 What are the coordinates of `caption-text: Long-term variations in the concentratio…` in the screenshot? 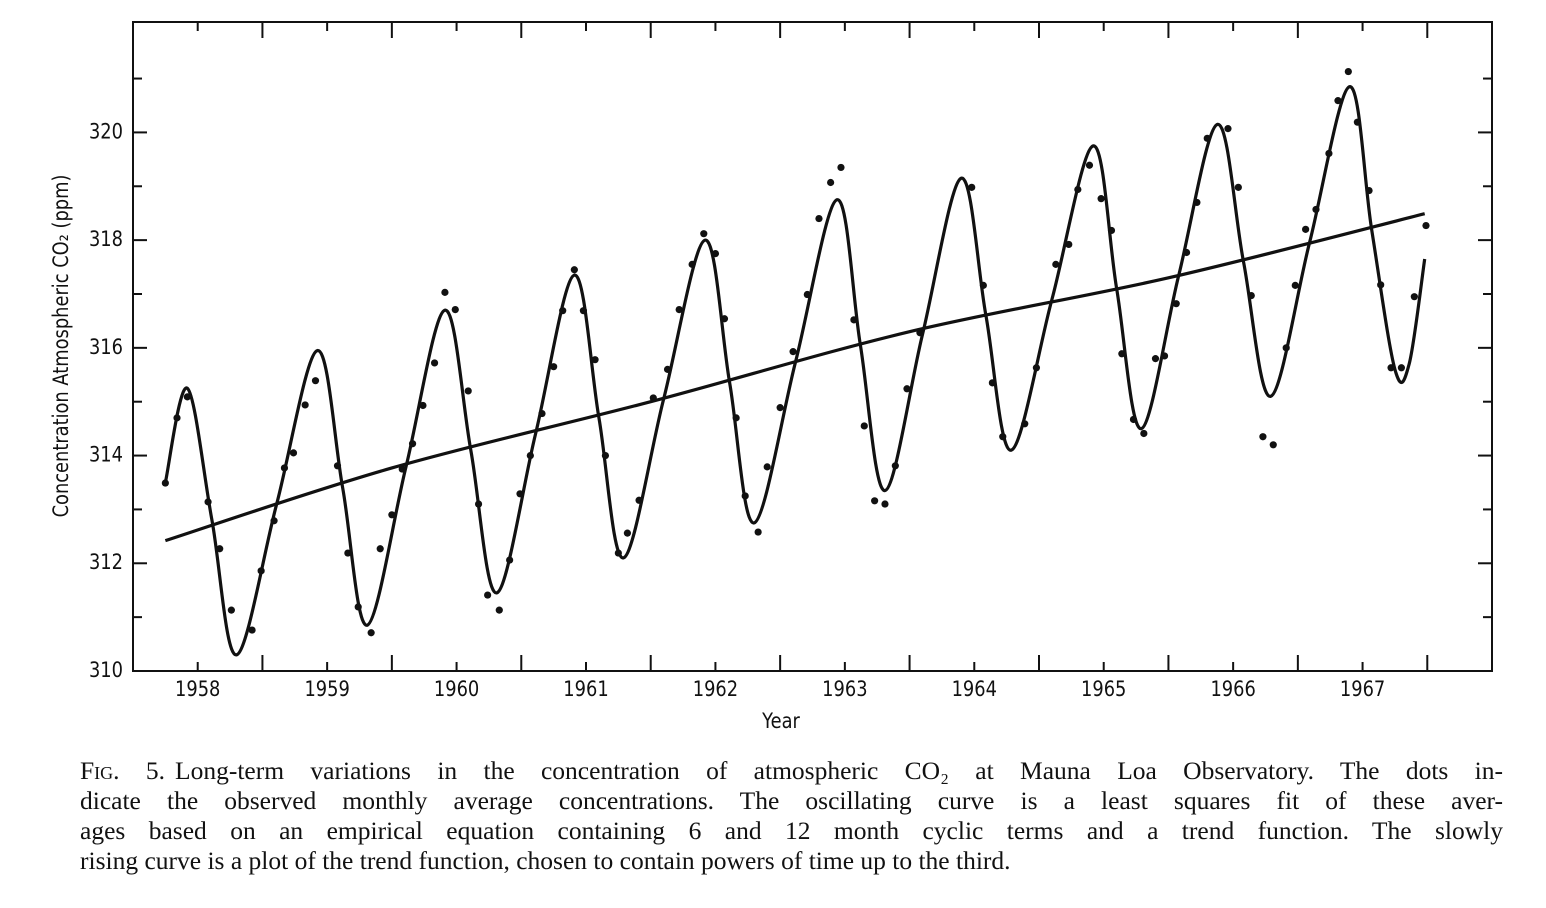 It's located at (839, 770).